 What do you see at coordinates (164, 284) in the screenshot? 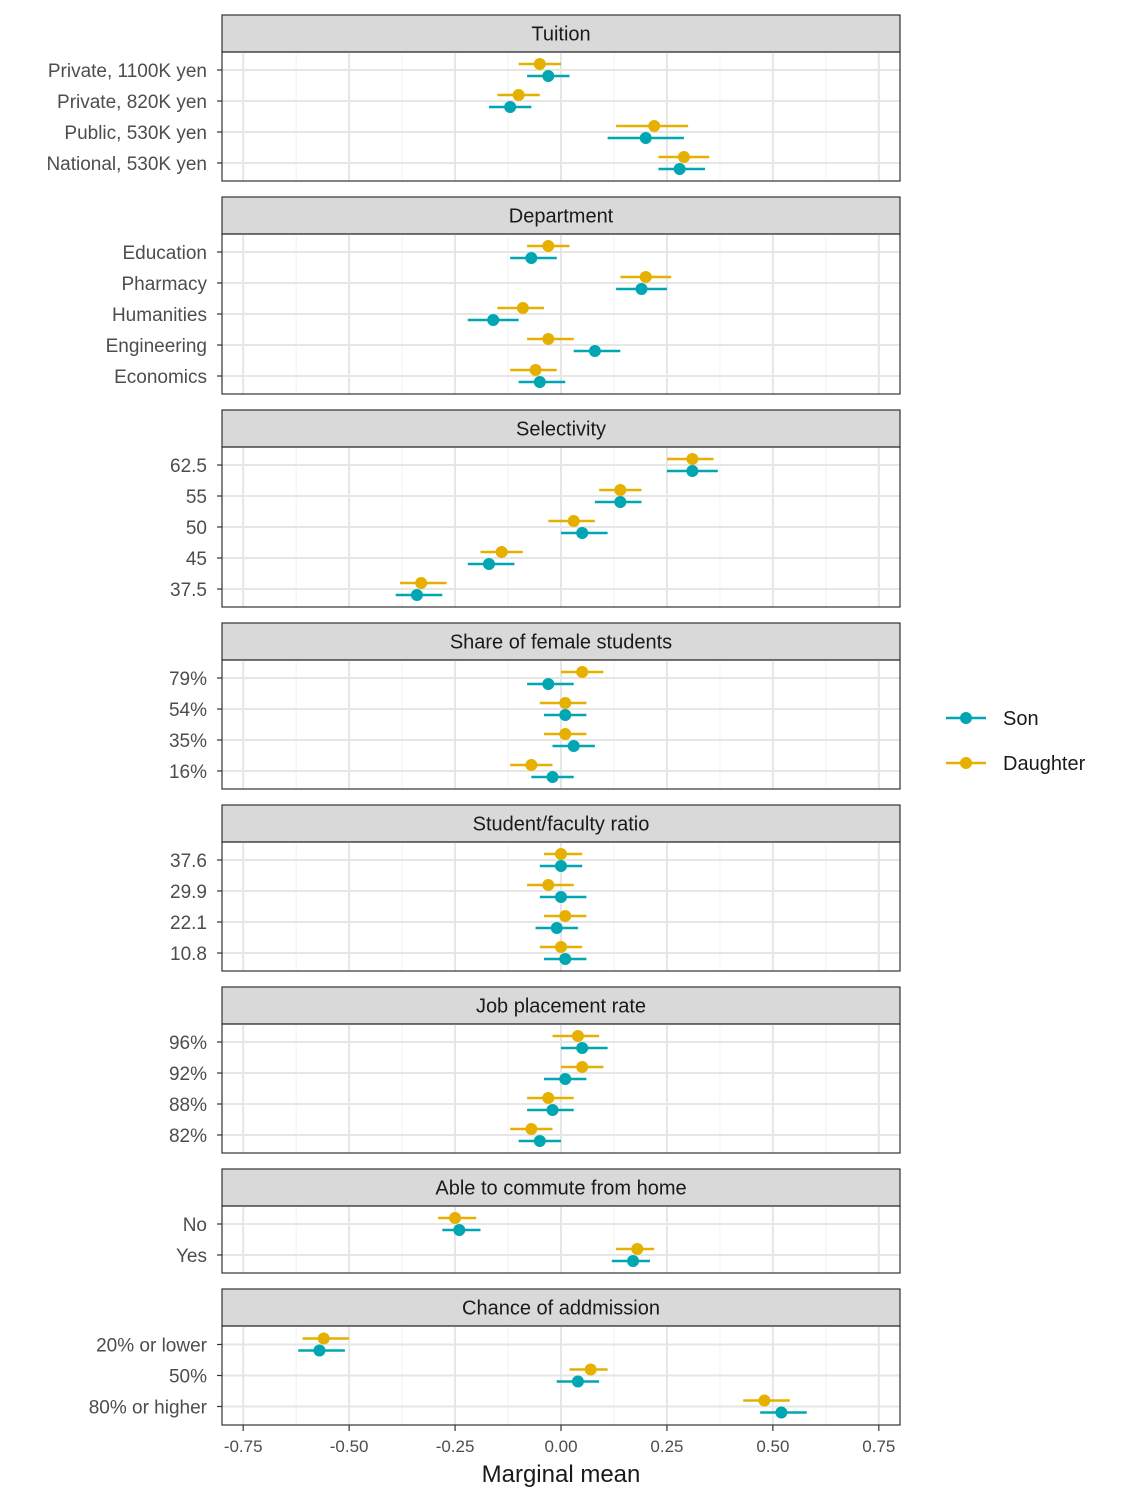
I see `level-label: Pharmacy` at bounding box center [164, 284].